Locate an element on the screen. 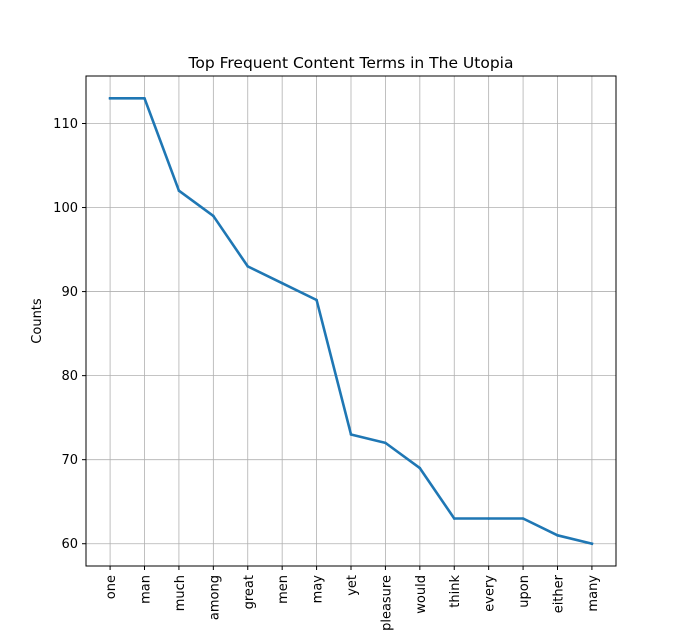  x-tick-label: either is located at coordinates (558, 593).